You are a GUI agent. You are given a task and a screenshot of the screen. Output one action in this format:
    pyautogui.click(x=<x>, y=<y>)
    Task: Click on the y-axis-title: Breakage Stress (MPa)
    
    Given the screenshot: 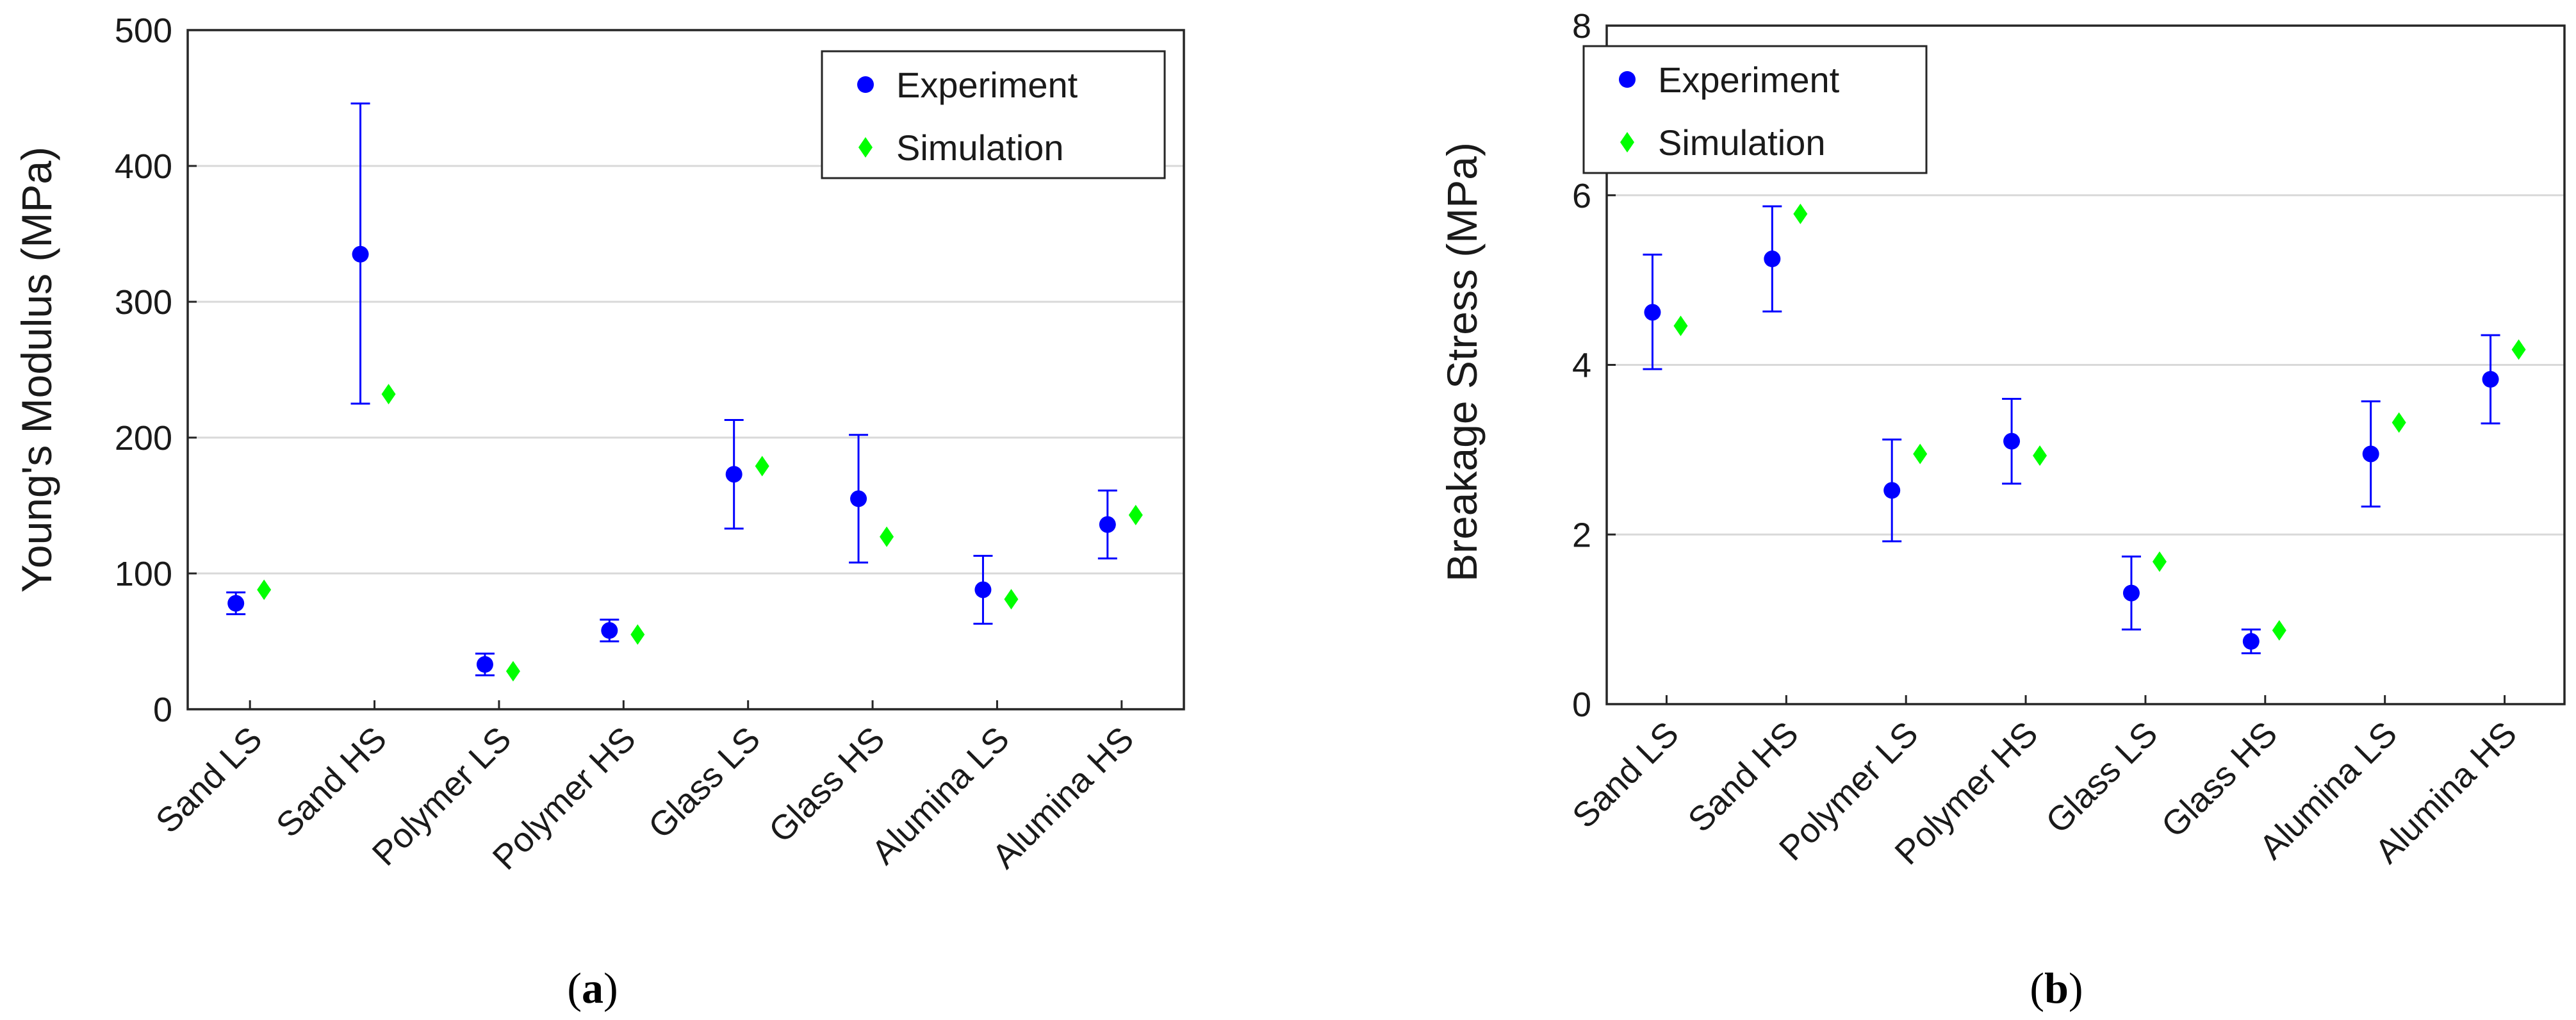 What is the action you would take?
    pyautogui.click(x=1462, y=362)
    